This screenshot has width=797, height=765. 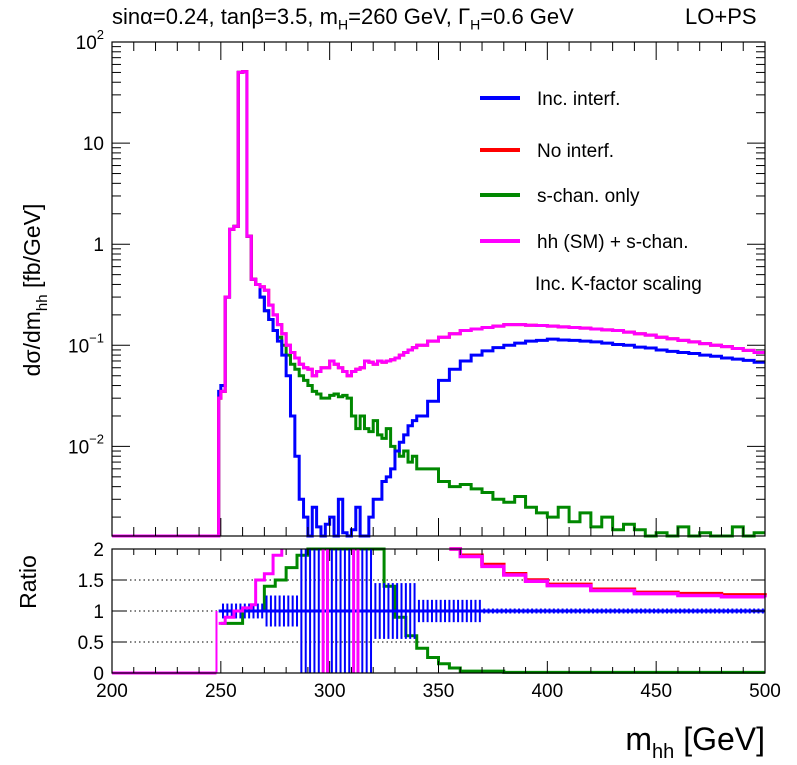 I want to click on x-tick-label: 500, so click(x=765, y=691).